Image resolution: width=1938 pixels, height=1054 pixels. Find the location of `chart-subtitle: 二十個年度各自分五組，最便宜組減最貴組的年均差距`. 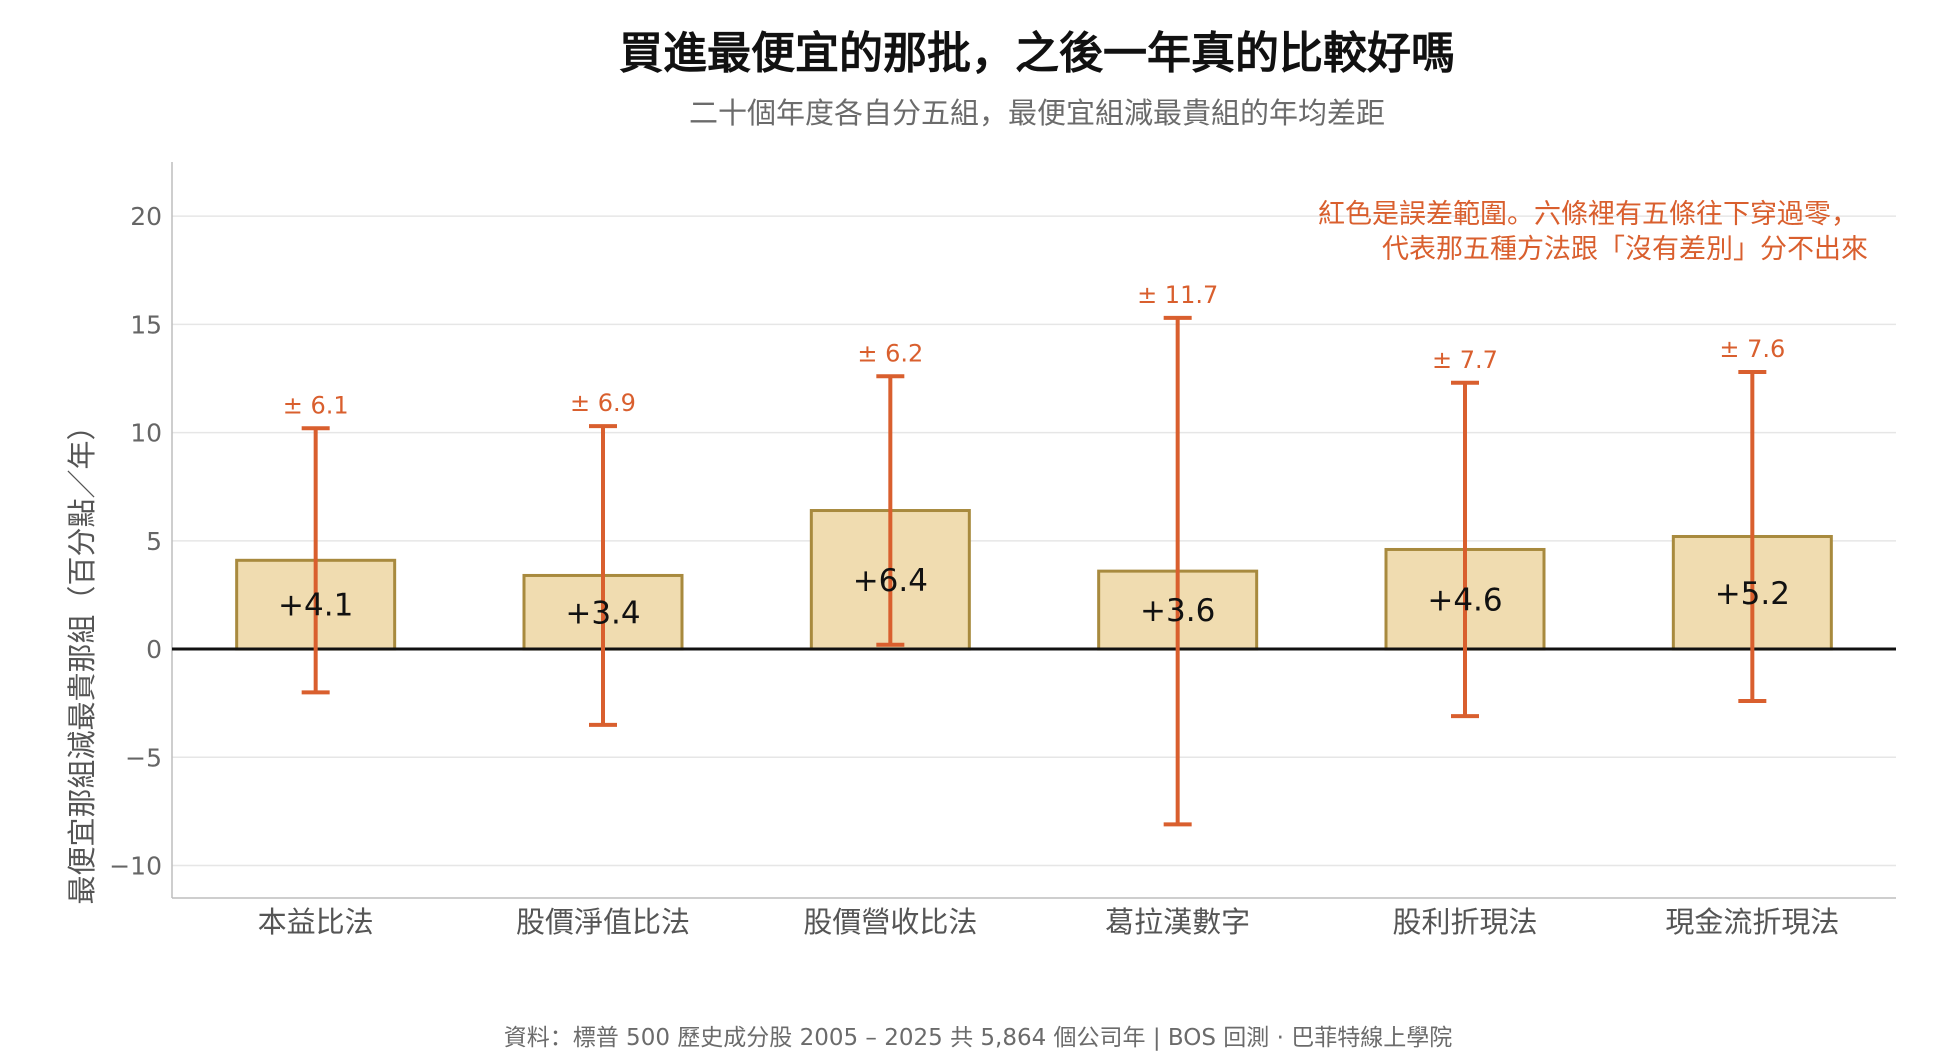

chart-subtitle: 二十個年度各自分五組，最便宜組減最貴組的年均差距 is located at coordinates (1037, 113).